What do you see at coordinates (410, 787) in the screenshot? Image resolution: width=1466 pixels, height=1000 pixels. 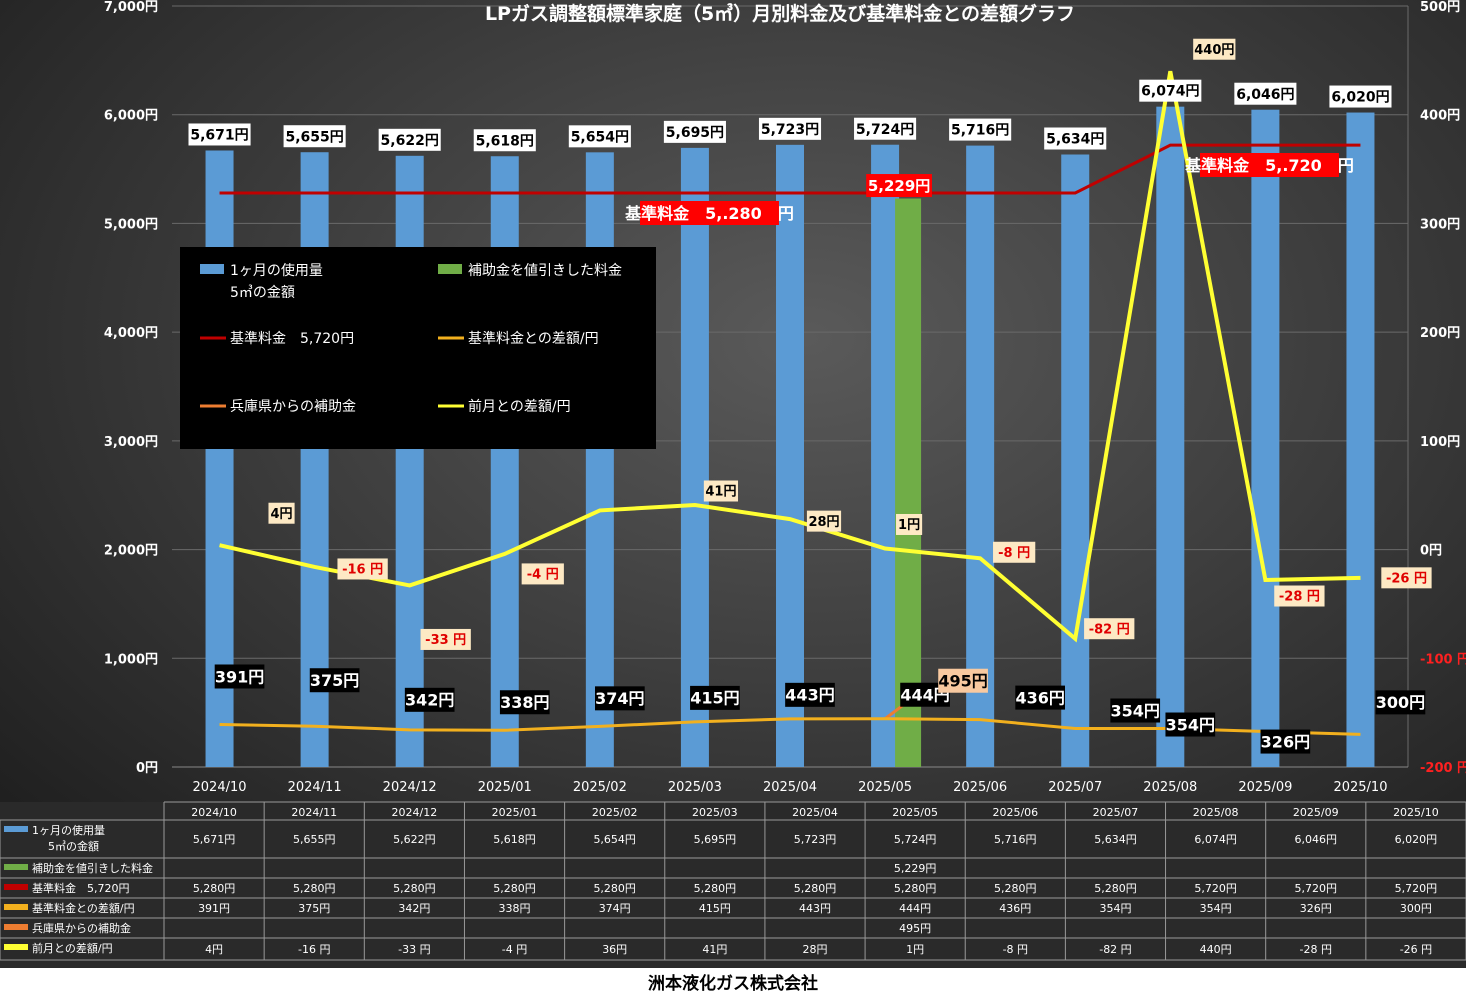 I see `x-tick-label: 2024/12` at bounding box center [410, 787].